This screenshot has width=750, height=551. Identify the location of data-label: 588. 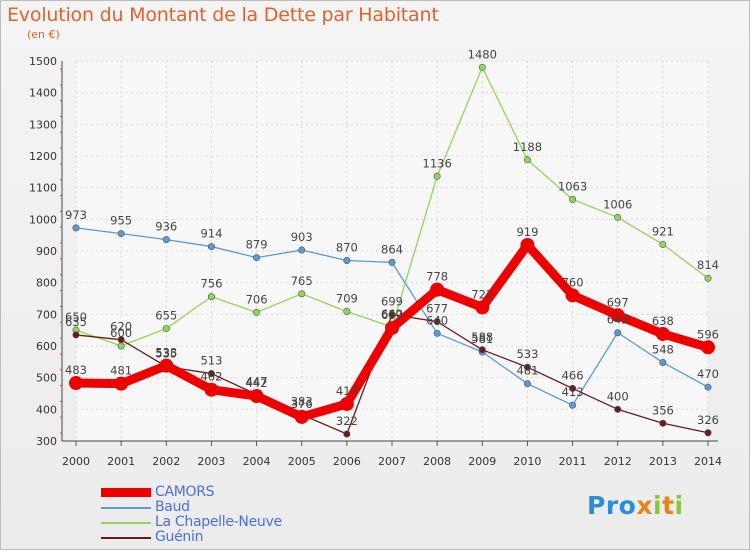
(482, 337).